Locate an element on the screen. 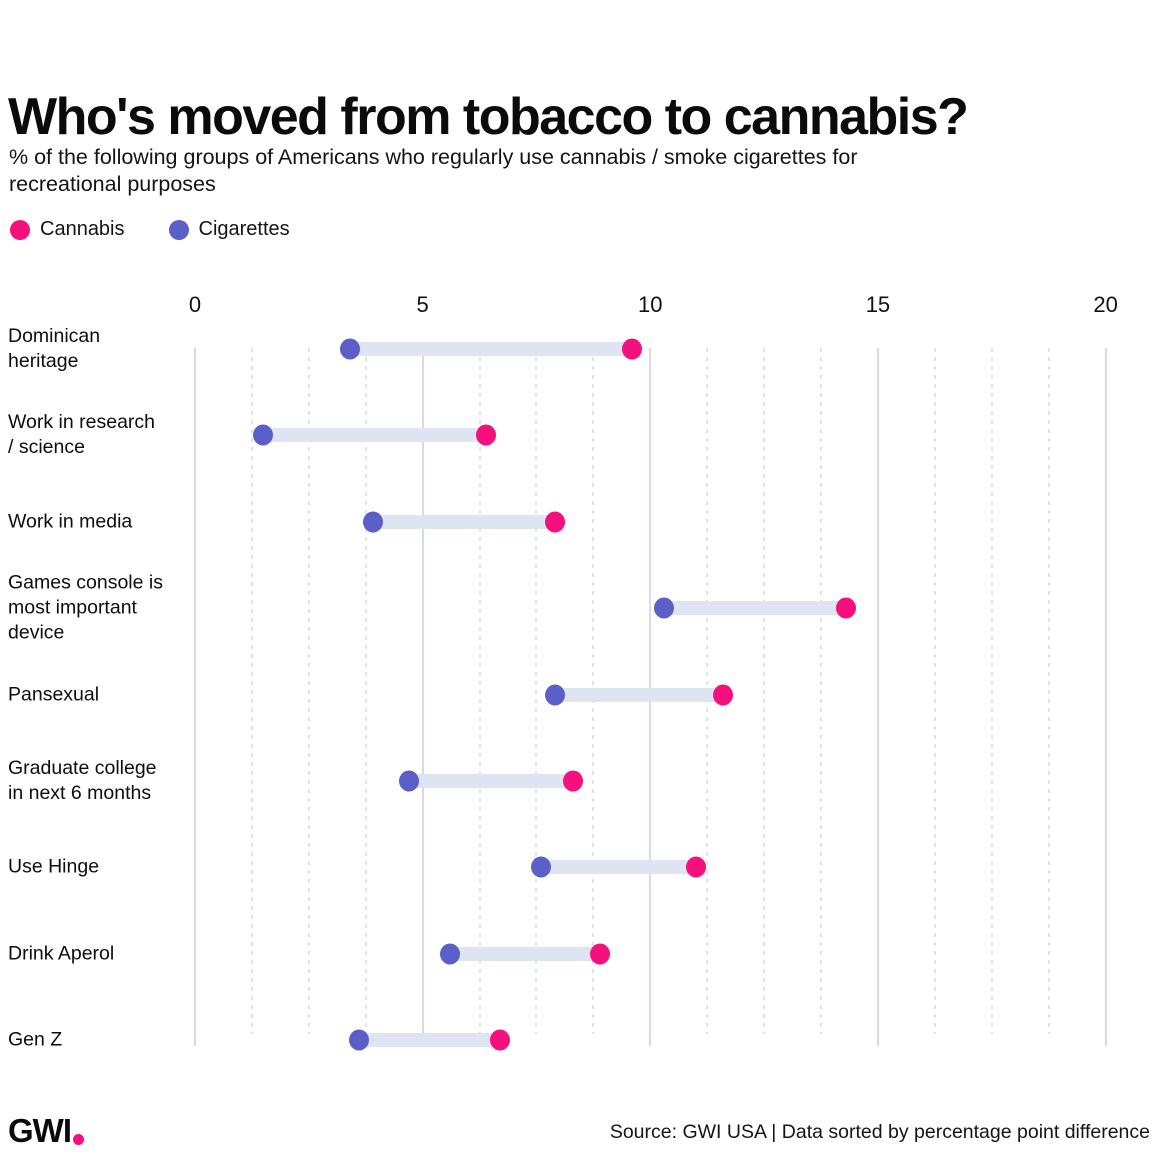 The width and height of the screenshot is (1160, 1160). gwi-logo: GWI is located at coordinates (46, 1131).